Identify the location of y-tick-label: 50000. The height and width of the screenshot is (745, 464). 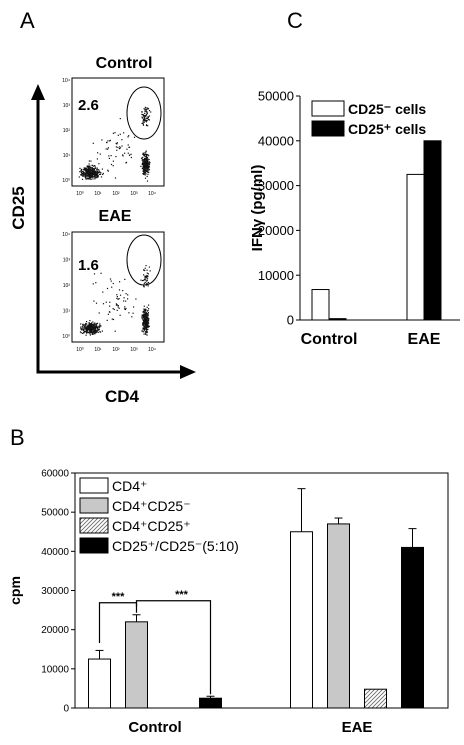
(55, 513).